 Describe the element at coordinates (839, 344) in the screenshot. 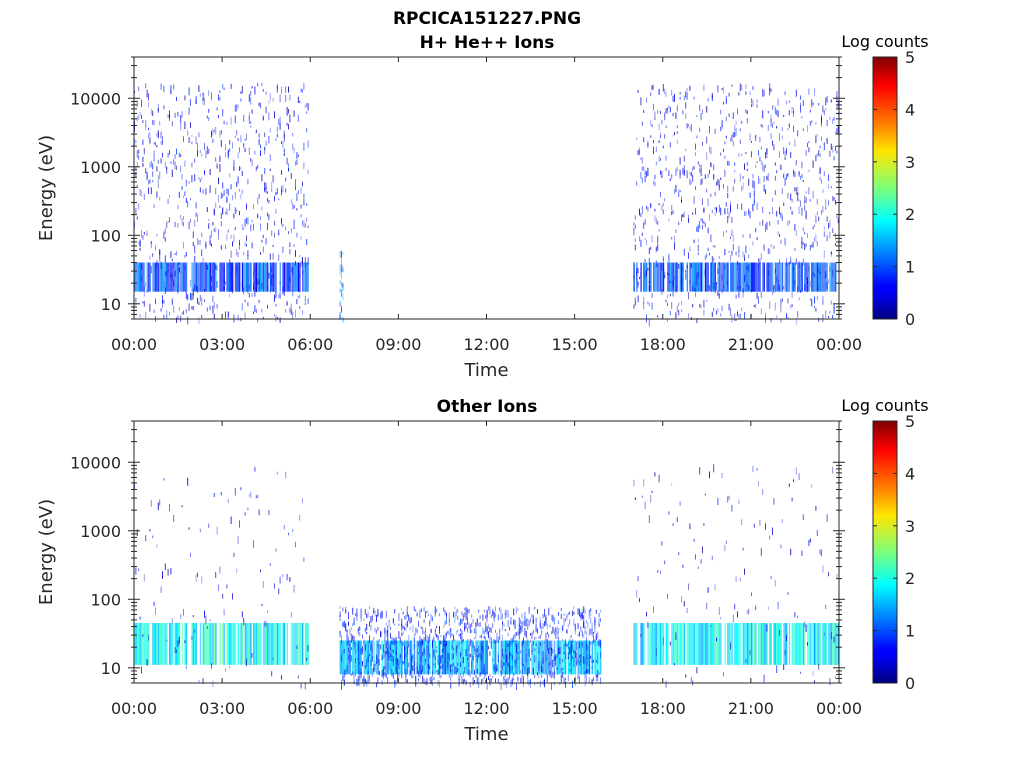

I see `x-tick-label: 00:00` at that location.